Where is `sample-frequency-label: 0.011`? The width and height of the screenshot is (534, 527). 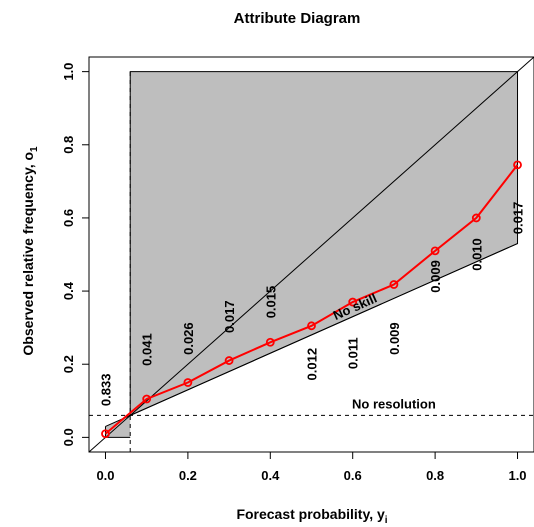
sample-frequency-label: 0.011 is located at coordinates (353, 353).